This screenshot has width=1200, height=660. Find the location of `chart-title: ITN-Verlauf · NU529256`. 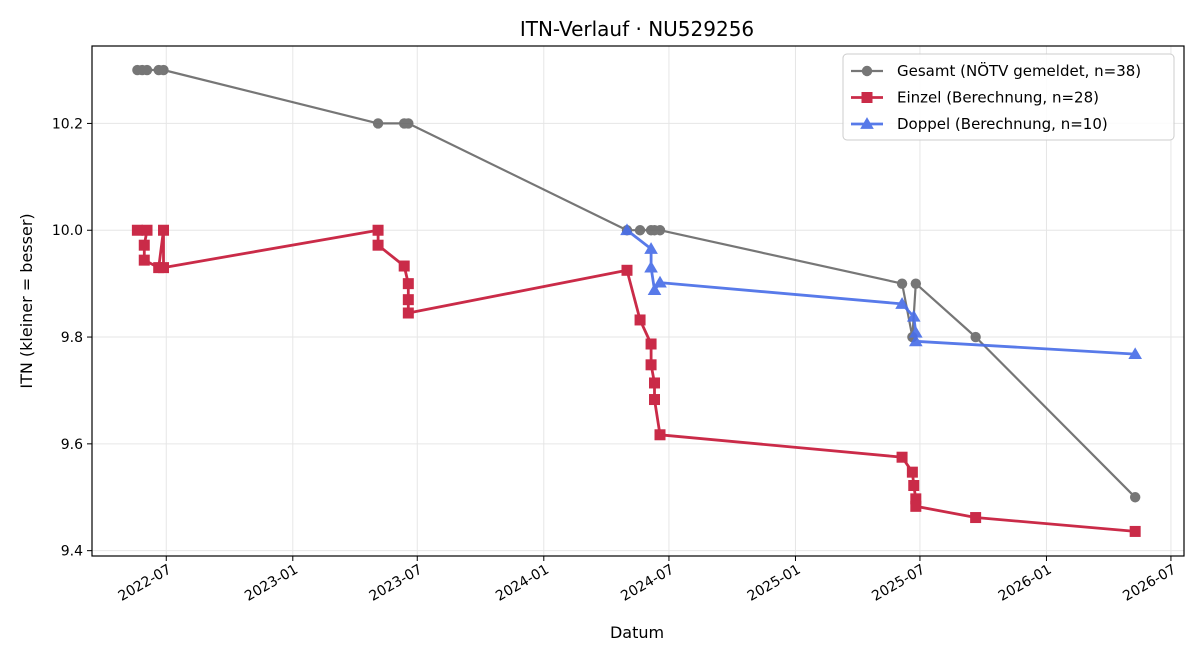

chart-title: ITN-Verlauf · NU529256 is located at coordinates (637, 29).